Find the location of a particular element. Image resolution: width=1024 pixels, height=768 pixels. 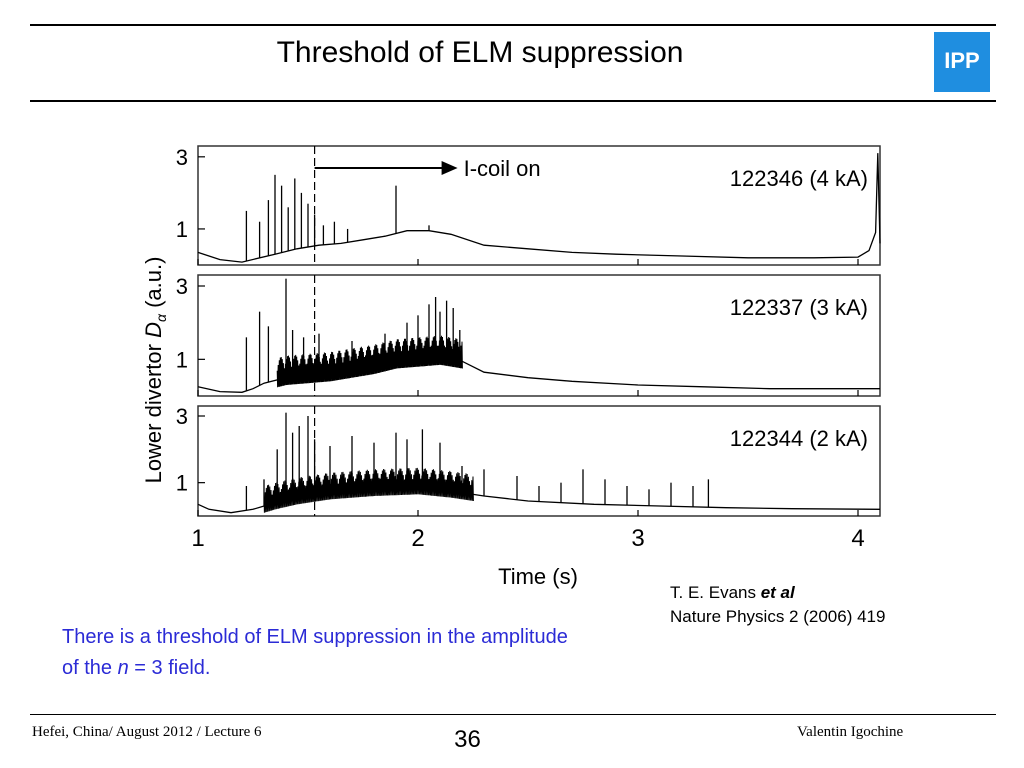

coil-on-arrowhead is located at coordinates (449, 168).